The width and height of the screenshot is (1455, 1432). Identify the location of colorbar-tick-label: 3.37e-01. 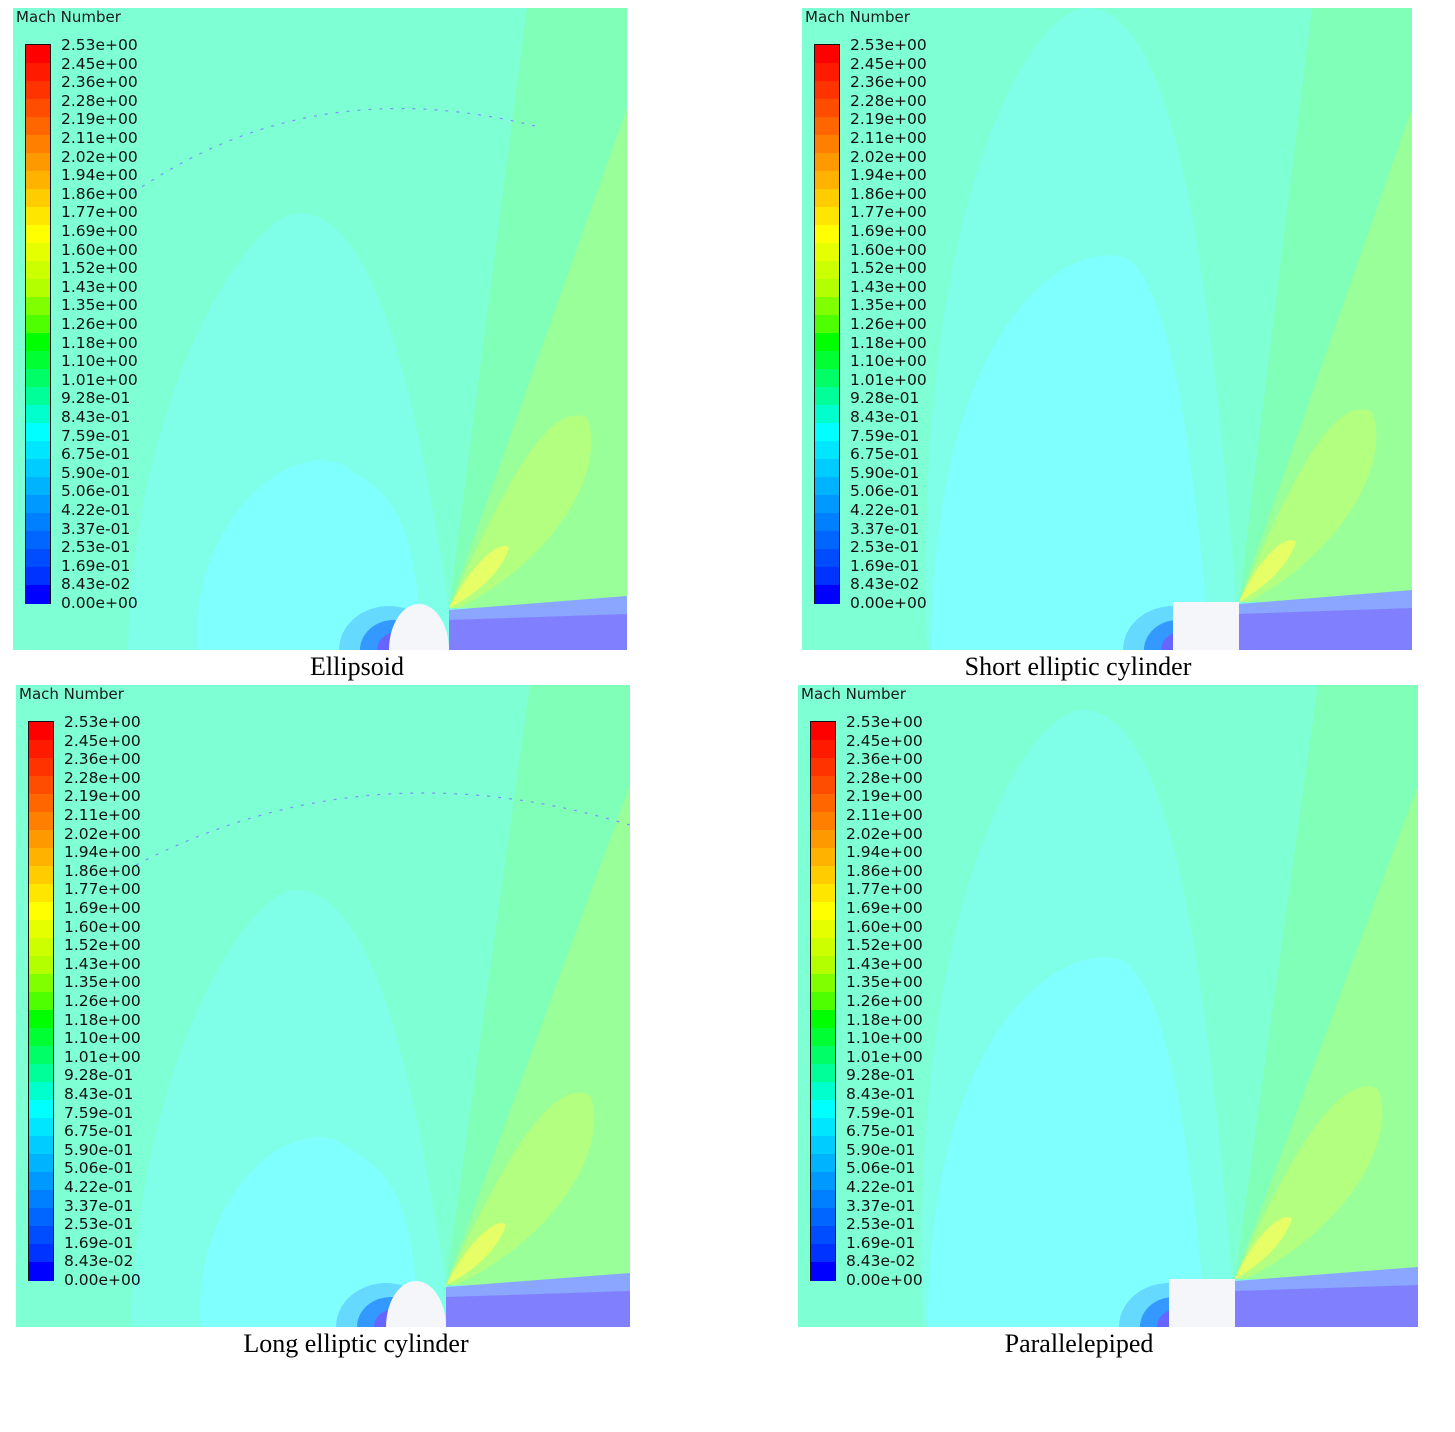
(881, 1205).